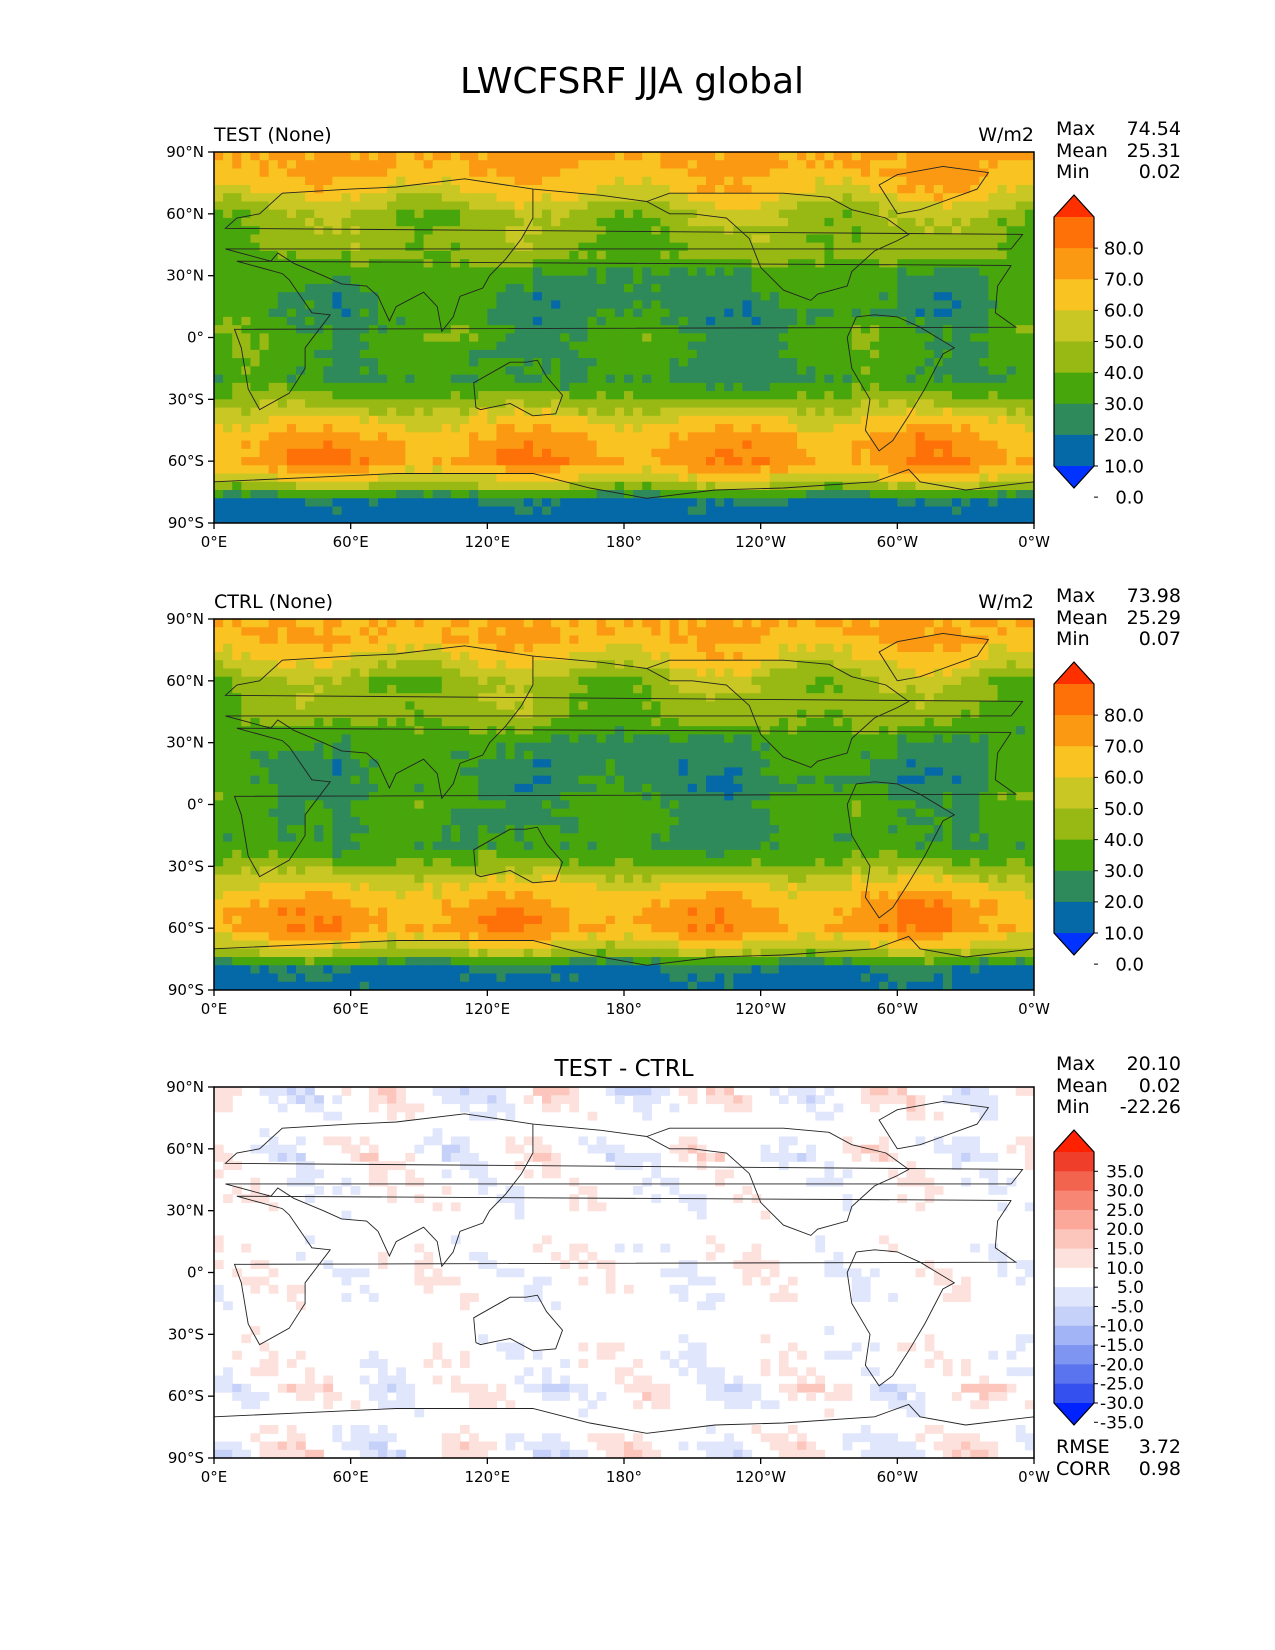 Image resolution: width=1275 pixels, height=1650 pixels. I want to click on colorbar-label: 25.0, so click(1125, 1211).